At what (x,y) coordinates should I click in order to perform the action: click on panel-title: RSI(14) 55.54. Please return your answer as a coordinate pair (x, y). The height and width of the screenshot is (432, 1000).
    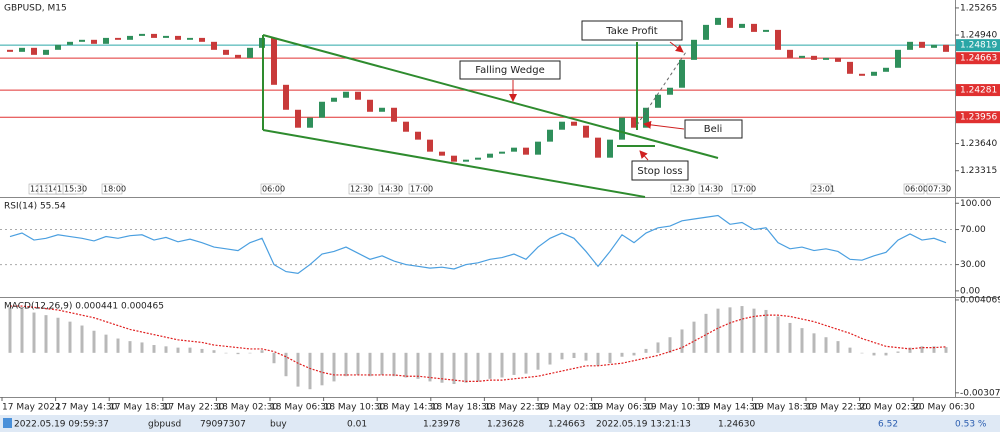
    Looking at the image, I should click on (35, 207).